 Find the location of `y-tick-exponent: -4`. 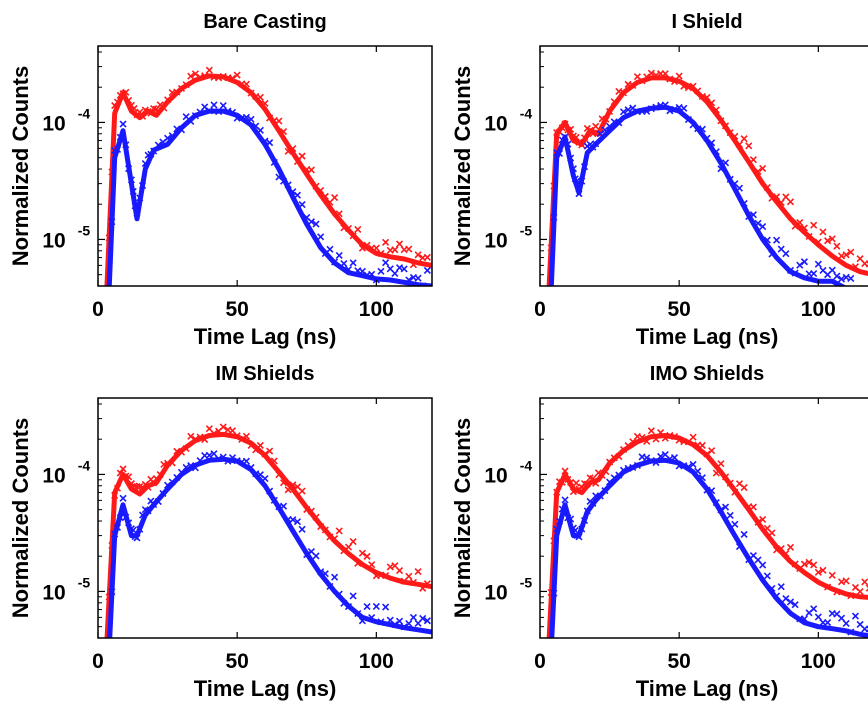

y-tick-exponent: -4 is located at coordinates (526, 113).